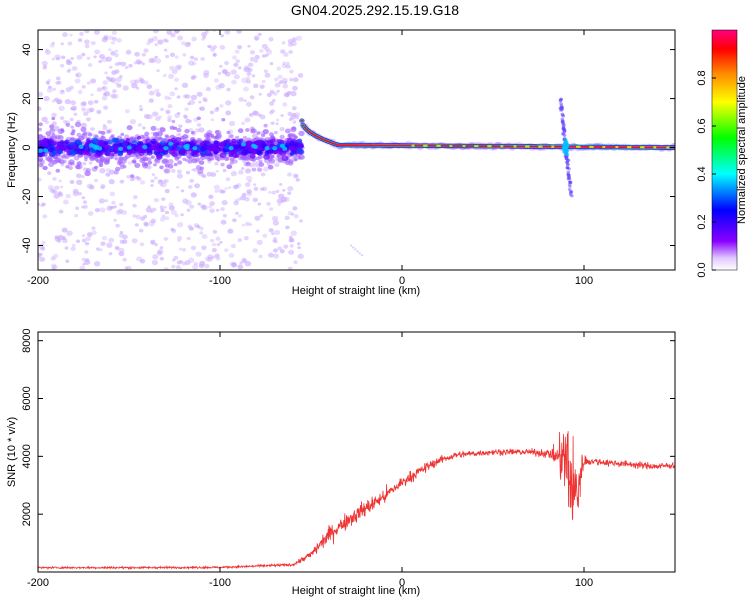 The width and height of the screenshot is (750, 600). What do you see at coordinates (402, 583) in the screenshot?
I see `snr-x-tick-label: 0` at bounding box center [402, 583].